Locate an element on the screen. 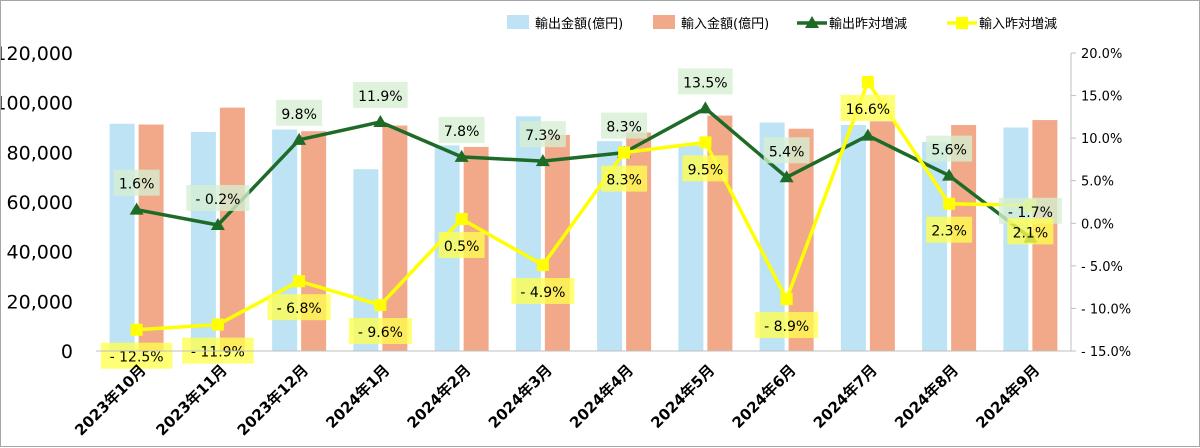 Image resolution: width=1200 pixels, height=448 pixels. x-tick-label: 2024年9月 is located at coordinates (1007, 396).